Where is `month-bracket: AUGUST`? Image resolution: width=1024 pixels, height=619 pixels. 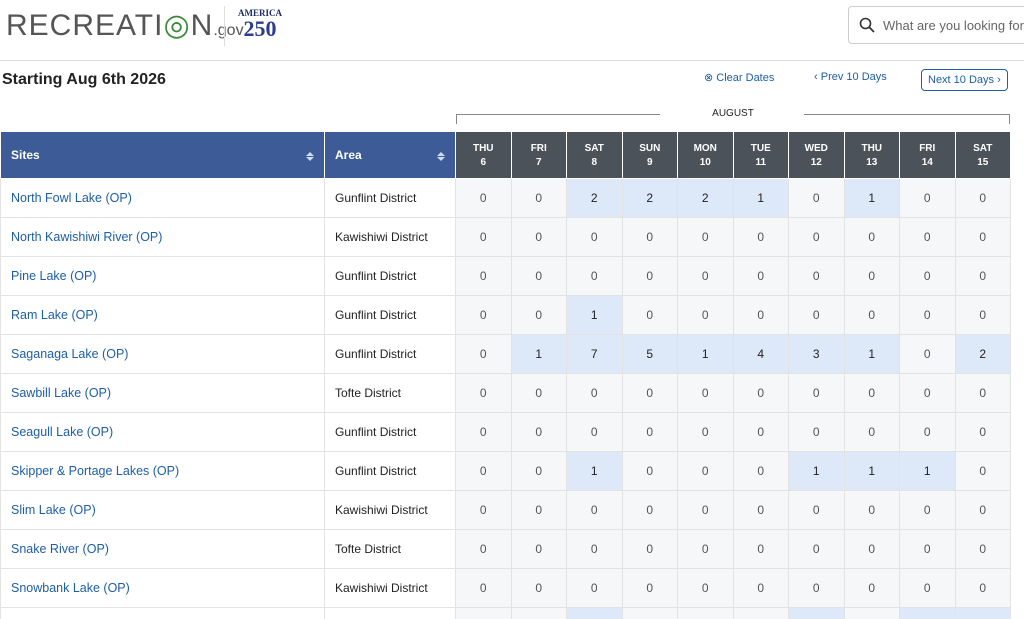
month-bracket: AUGUST is located at coordinates (733, 116).